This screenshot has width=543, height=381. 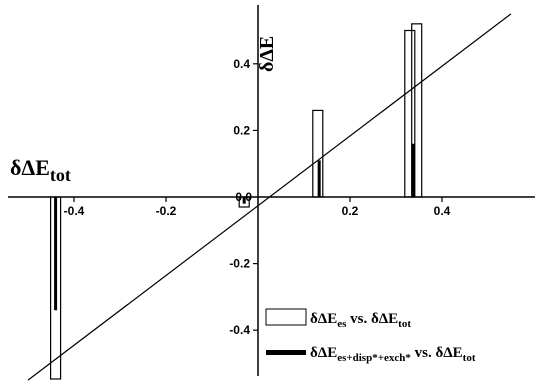 What do you see at coordinates (241, 64) in the screenshot?
I see `y-tick-label: 0.4` at bounding box center [241, 64].